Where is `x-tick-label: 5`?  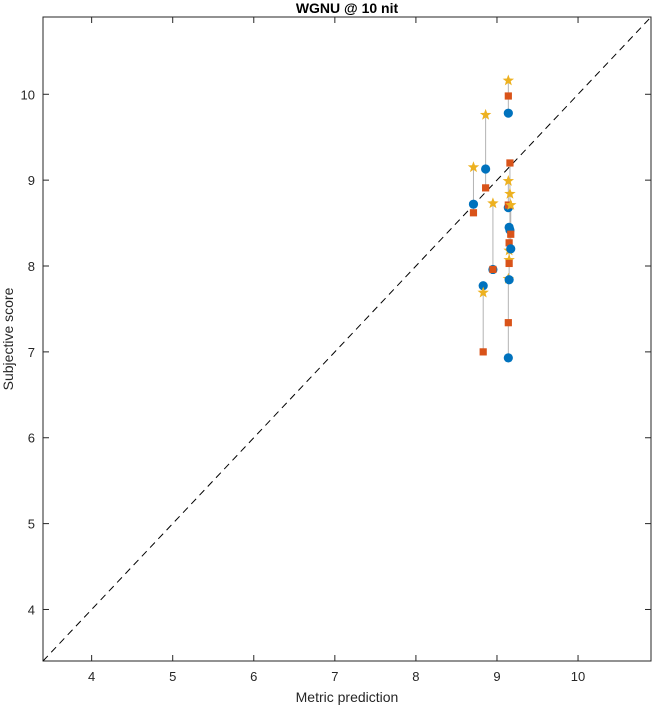 x-tick-label: 5 is located at coordinates (172, 676).